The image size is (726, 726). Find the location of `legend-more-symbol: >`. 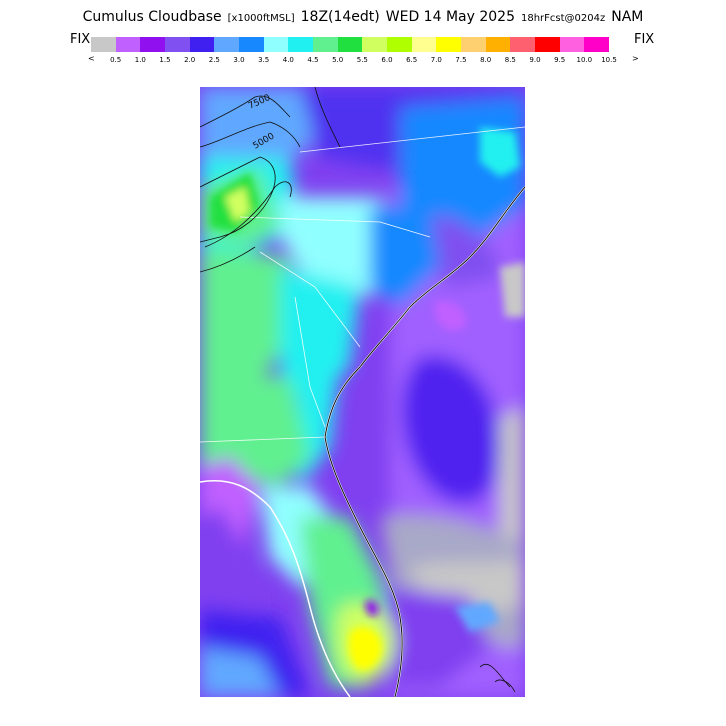

legend-more-symbol: > is located at coordinates (635, 58).